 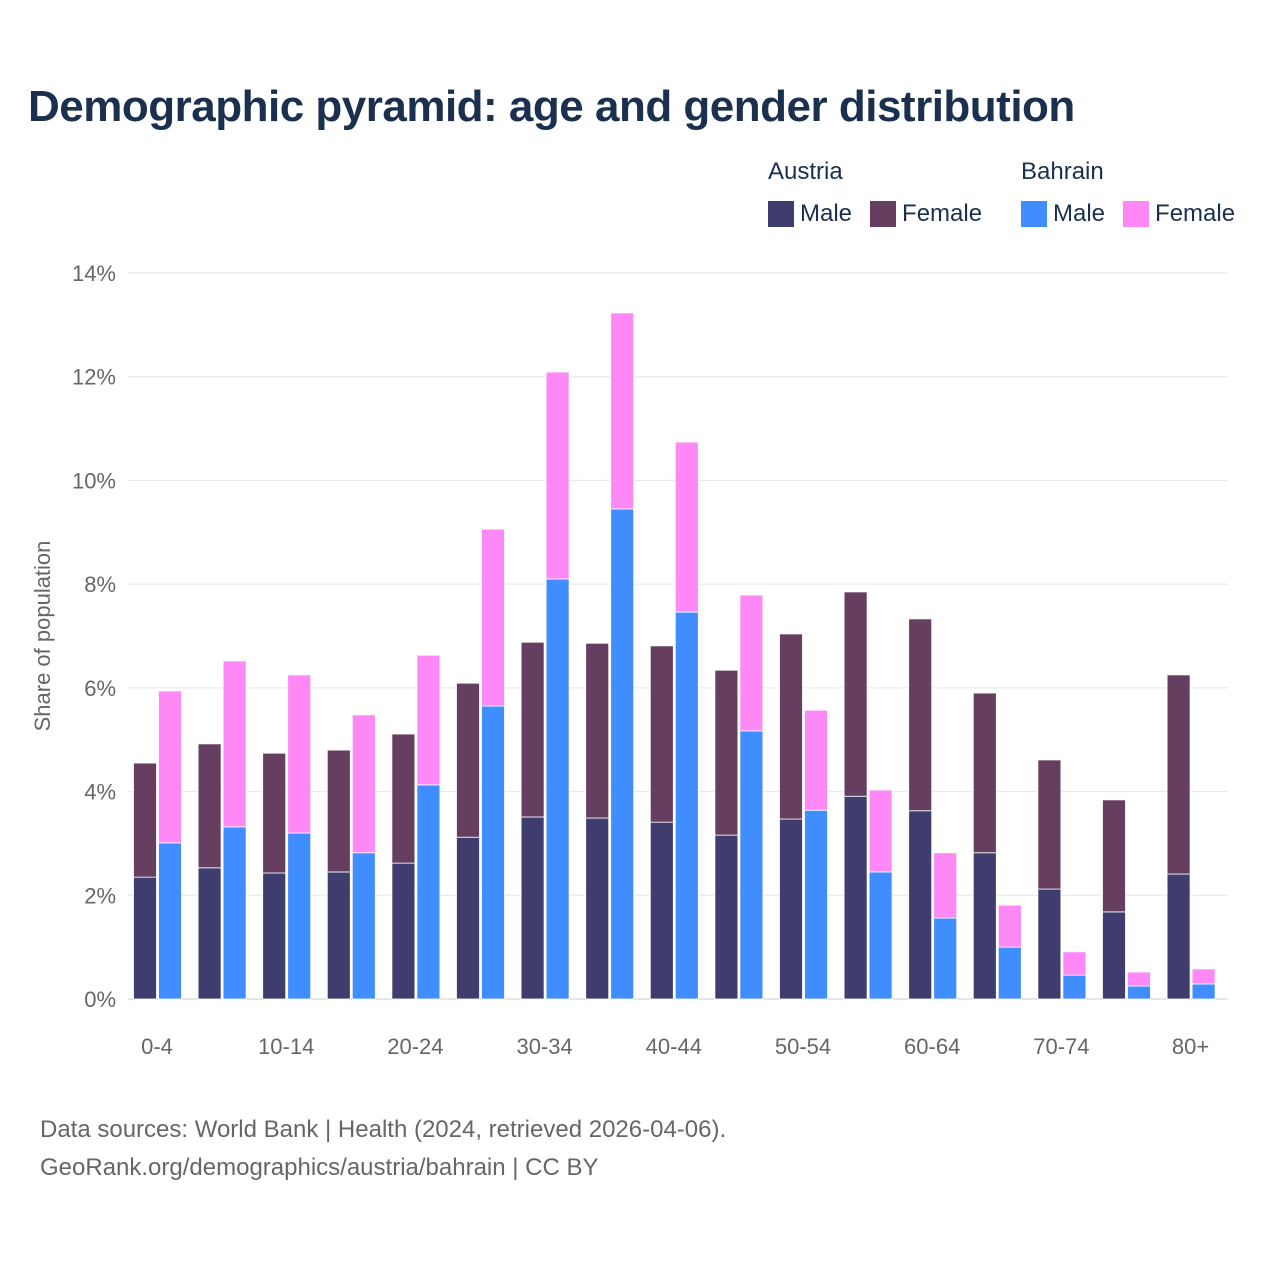 What do you see at coordinates (544, 1046) in the screenshot?
I see `x-tick-label: 30-34` at bounding box center [544, 1046].